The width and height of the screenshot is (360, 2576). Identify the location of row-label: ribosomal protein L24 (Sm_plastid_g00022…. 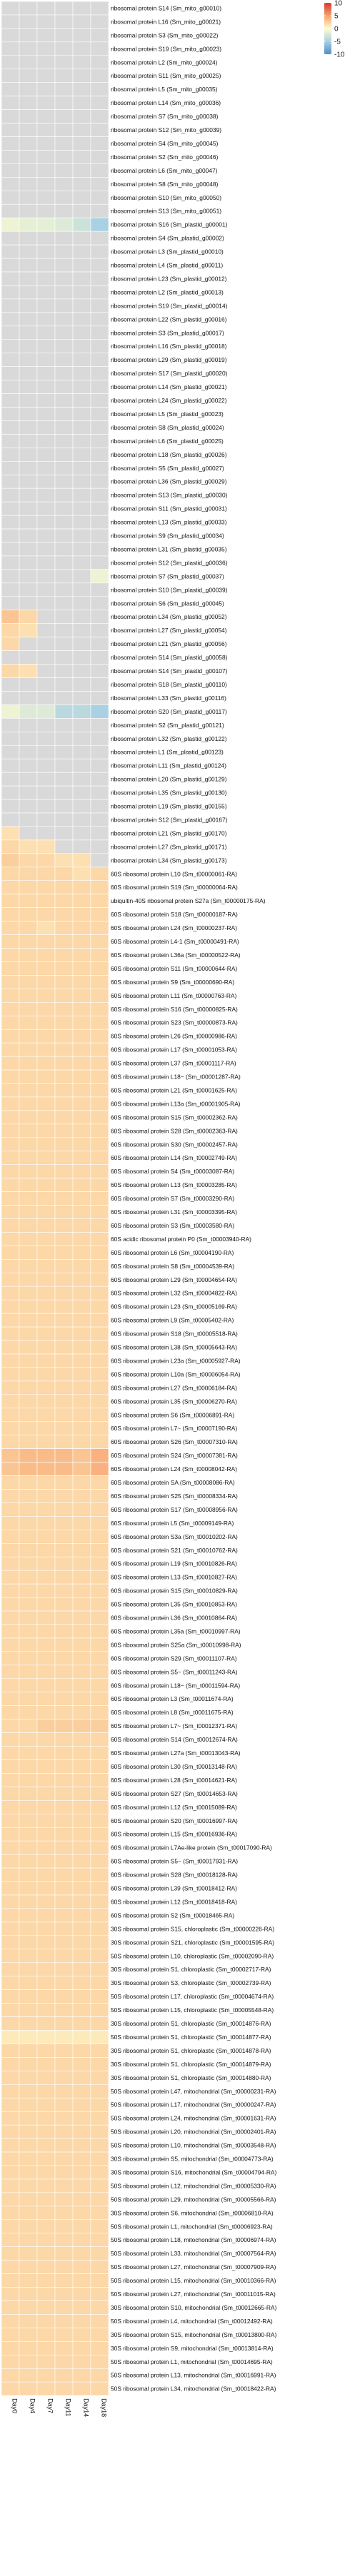
(169, 400).